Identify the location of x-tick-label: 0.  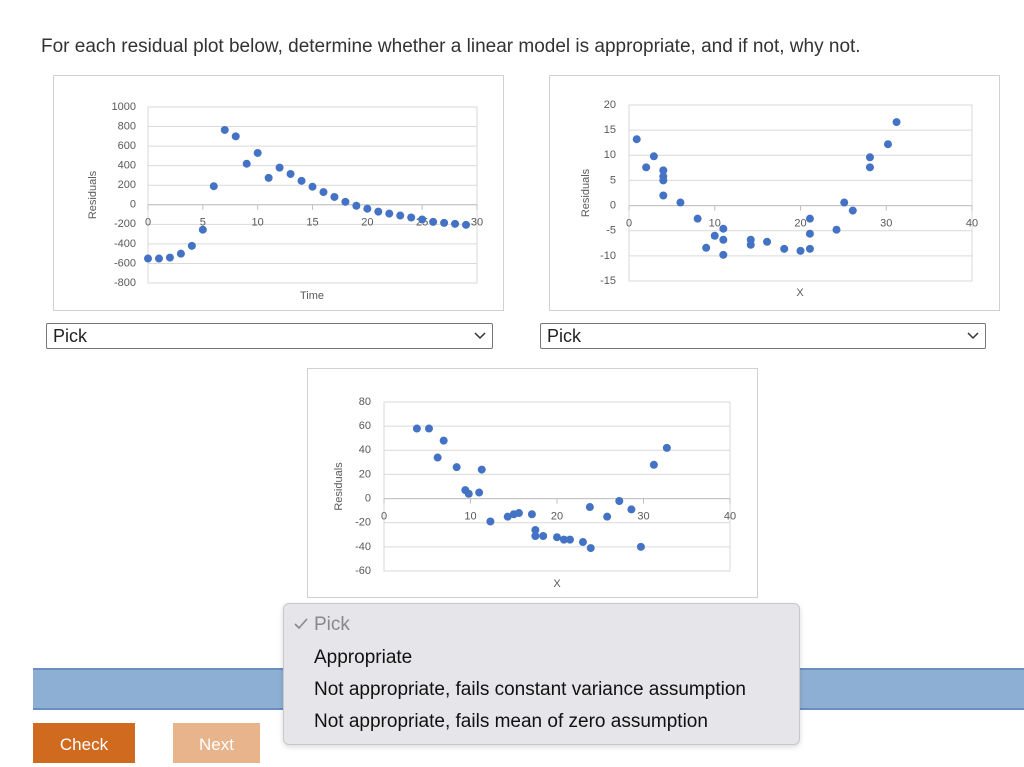
(384, 516).